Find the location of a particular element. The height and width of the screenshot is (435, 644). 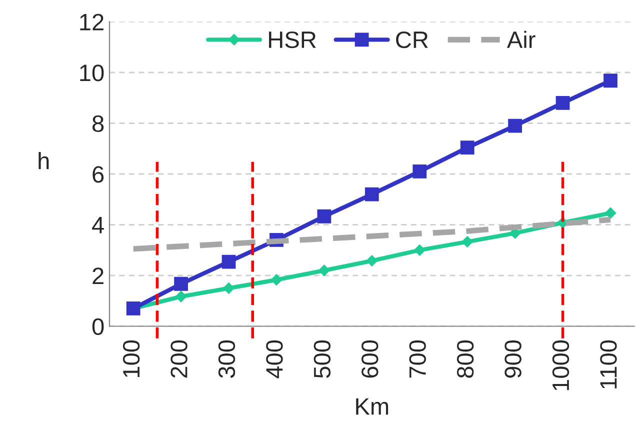

x-tick-label: 1000 is located at coordinates (561, 365).